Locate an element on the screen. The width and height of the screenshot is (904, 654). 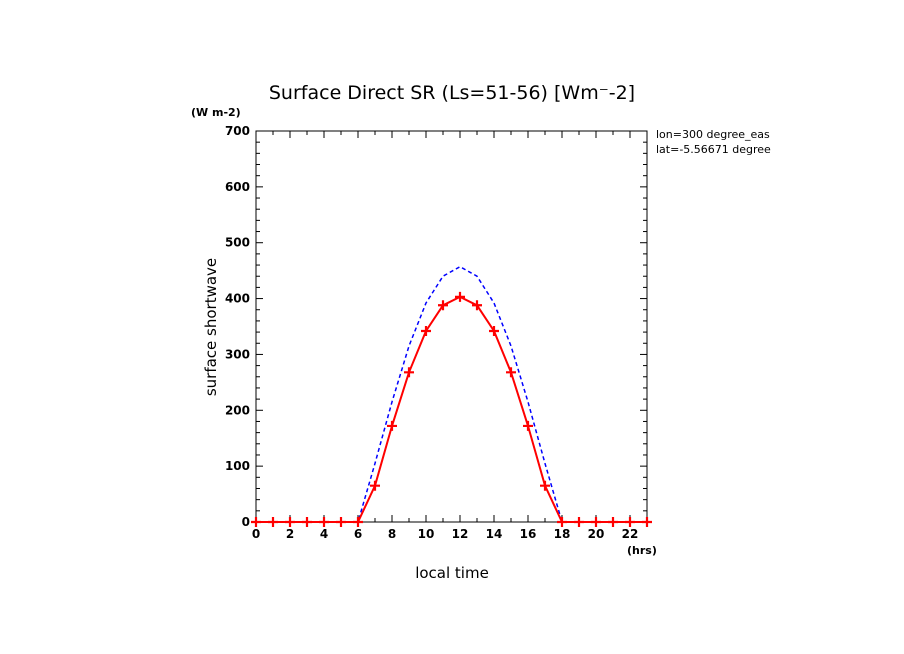
x-tick-label: 22 is located at coordinates (630, 534).